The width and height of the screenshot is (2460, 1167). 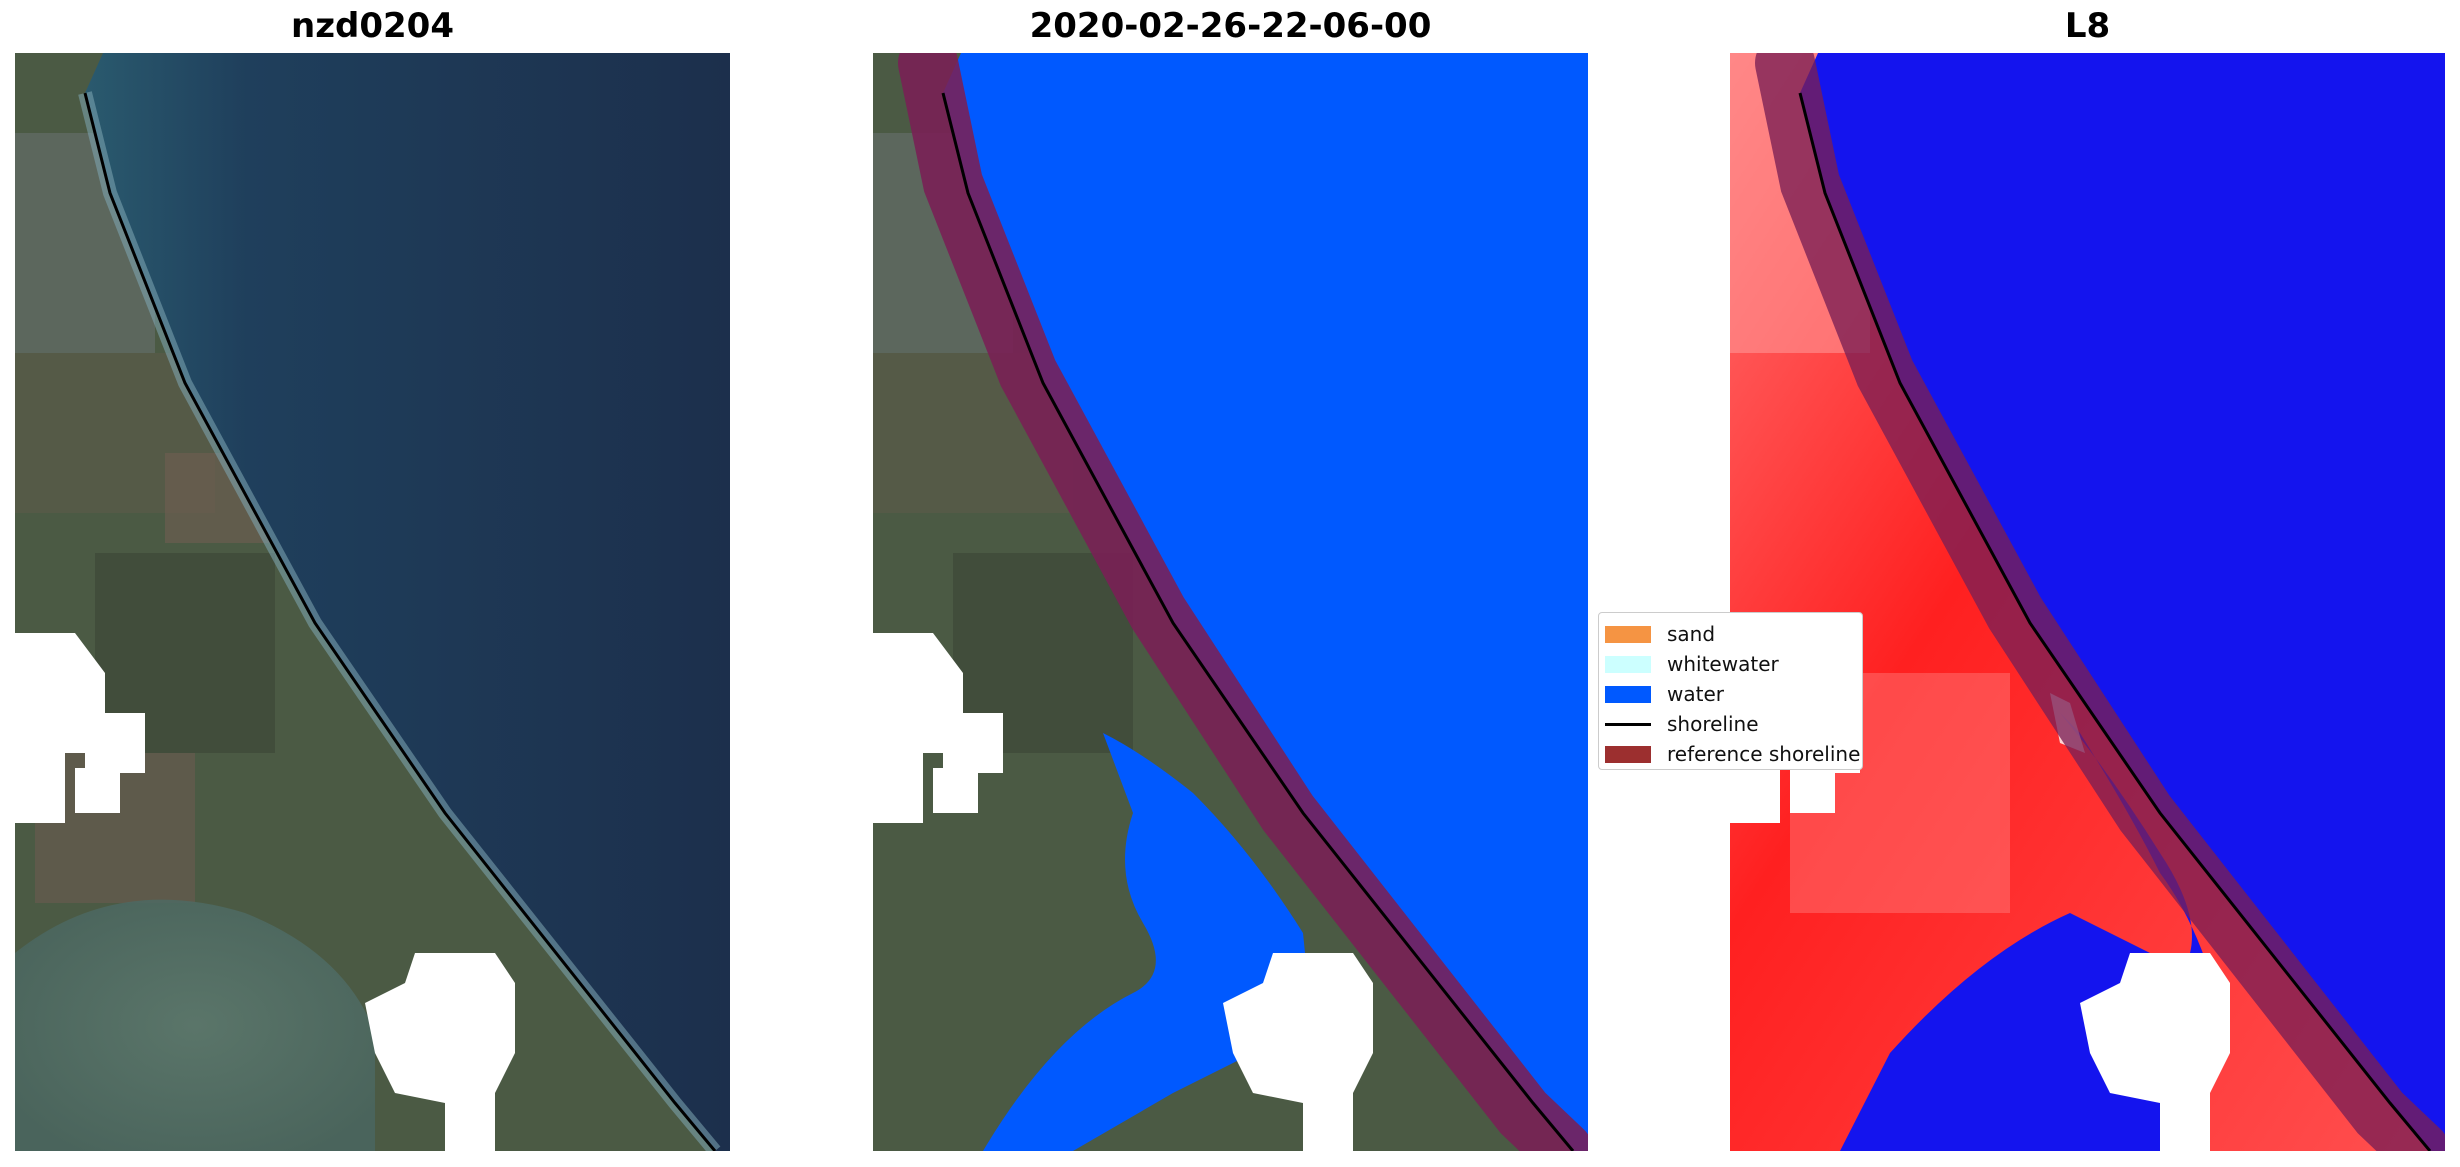 What do you see at coordinates (1230, 26) in the screenshot?
I see `panel-title-classified: 2020-02-26-22-06-00` at bounding box center [1230, 26].